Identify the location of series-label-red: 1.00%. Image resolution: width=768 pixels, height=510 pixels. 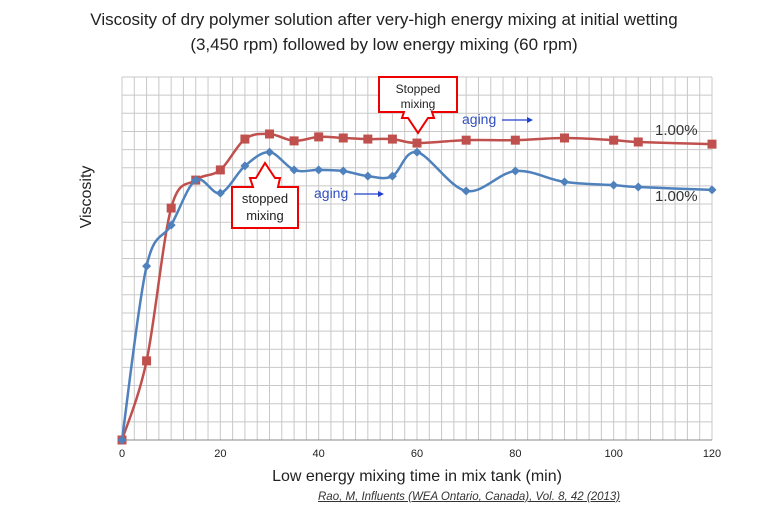
(676, 130).